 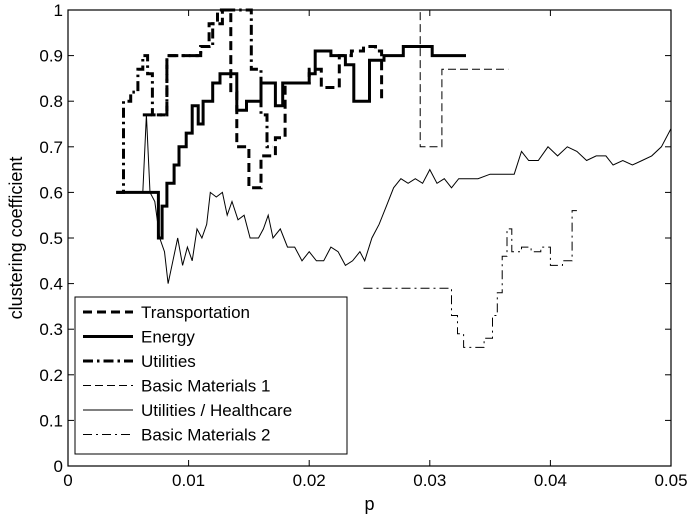 What do you see at coordinates (51, 147) in the screenshot?
I see `y-tick-label: 0.7` at bounding box center [51, 147].